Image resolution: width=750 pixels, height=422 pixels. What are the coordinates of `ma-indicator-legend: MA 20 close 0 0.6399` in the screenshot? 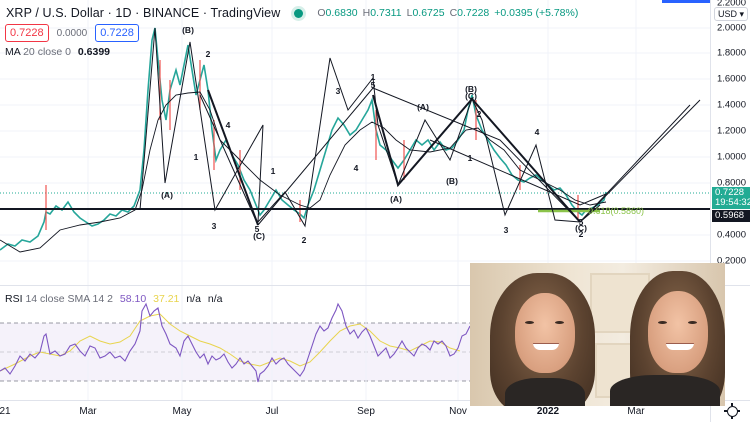 It's located at (57, 52).